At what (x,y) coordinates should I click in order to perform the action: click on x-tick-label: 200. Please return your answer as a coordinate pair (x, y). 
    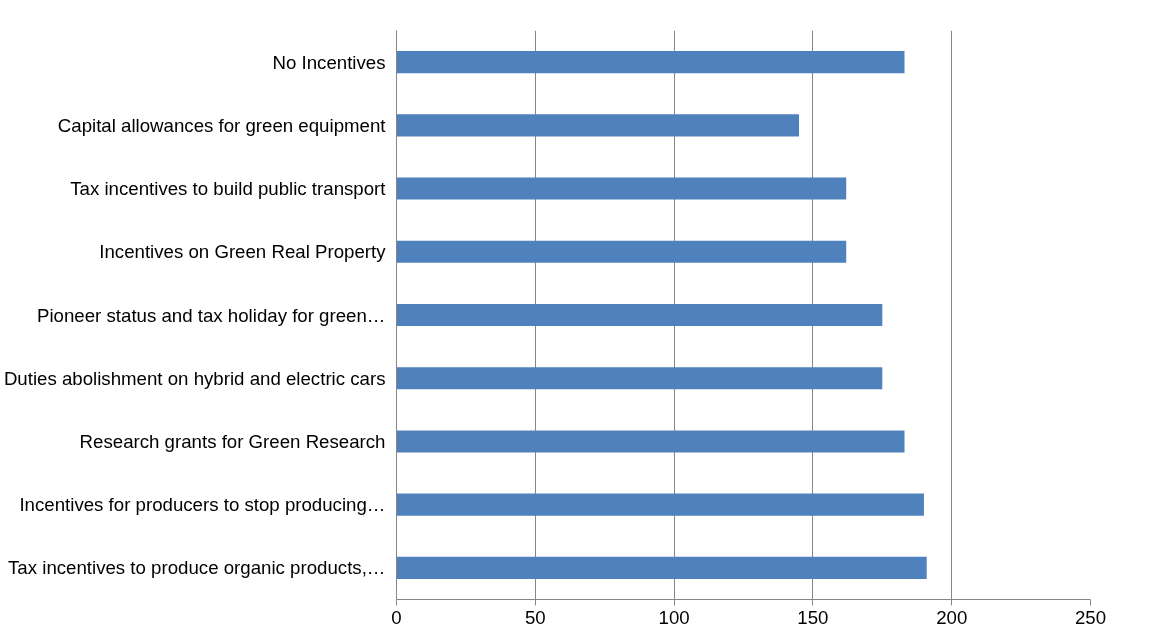
    Looking at the image, I should click on (952, 617).